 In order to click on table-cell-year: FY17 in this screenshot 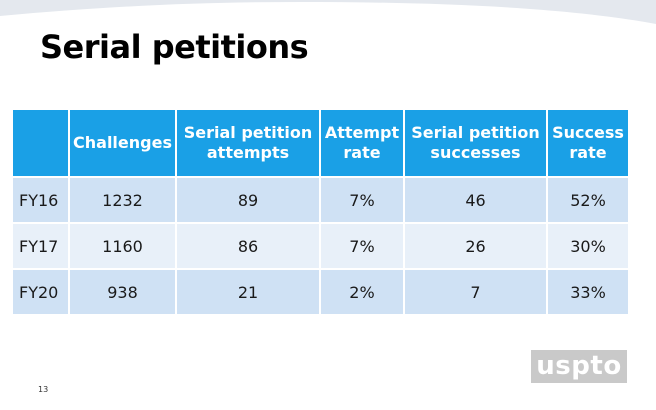, I will do `click(40, 246)`.